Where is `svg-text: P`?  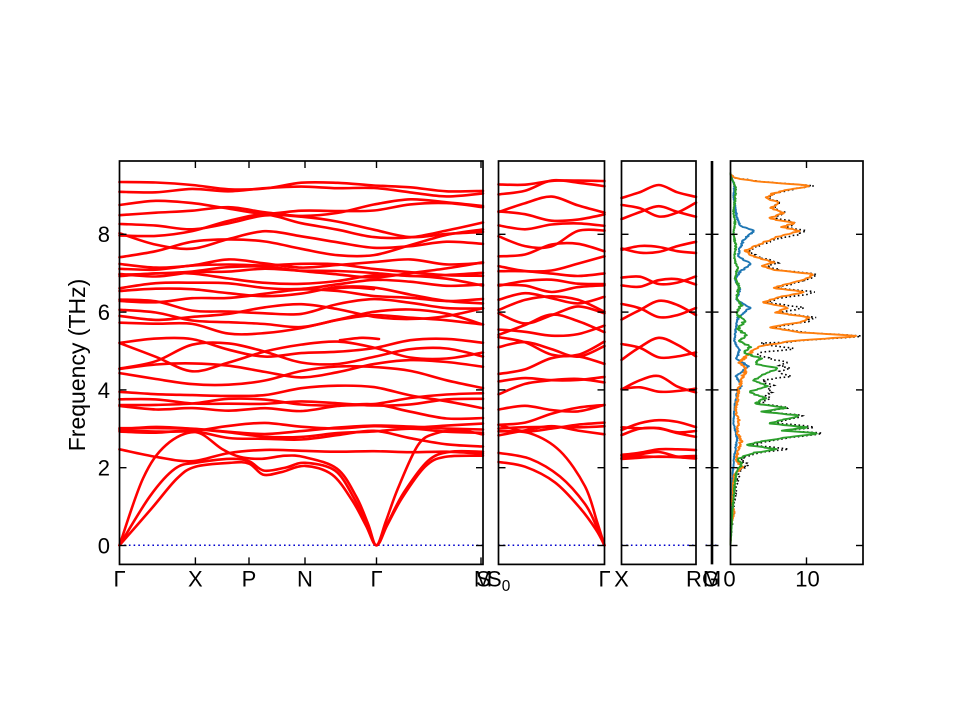
svg-text: P is located at coordinates (249, 579).